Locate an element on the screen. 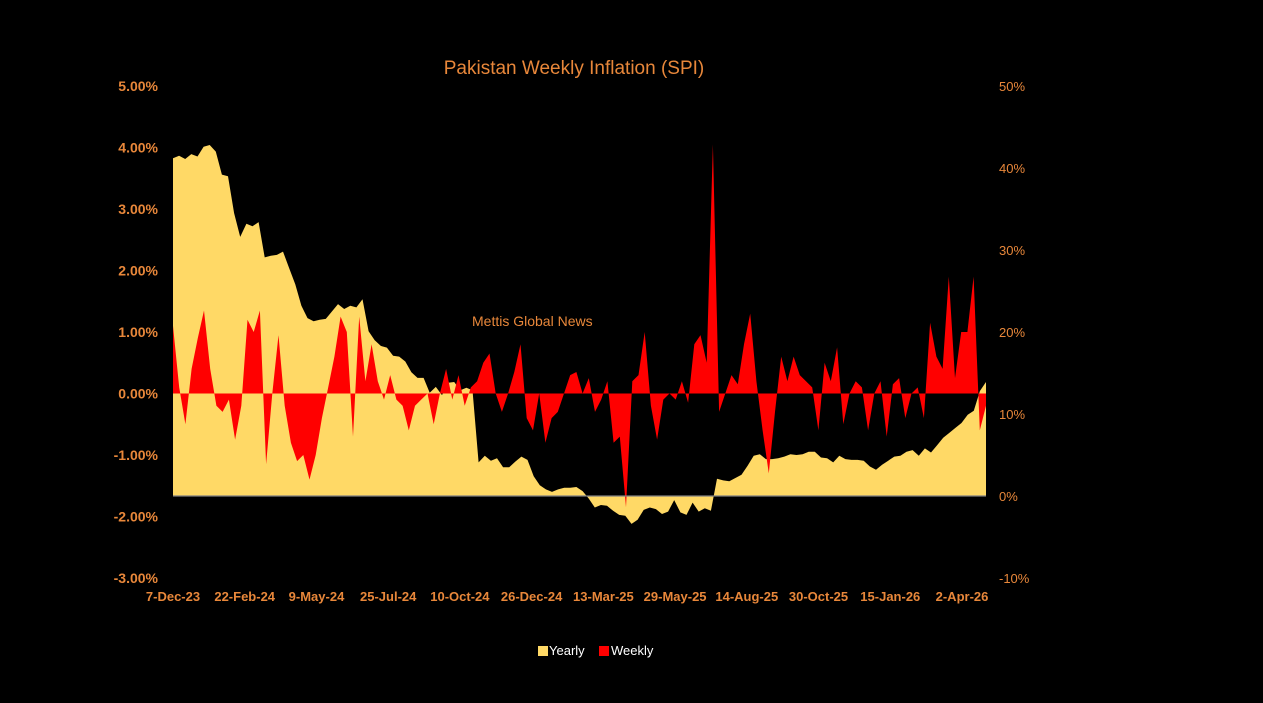 This screenshot has height=703, width=1263. x-tick-label: 25-Jul-24 is located at coordinates (388, 596).